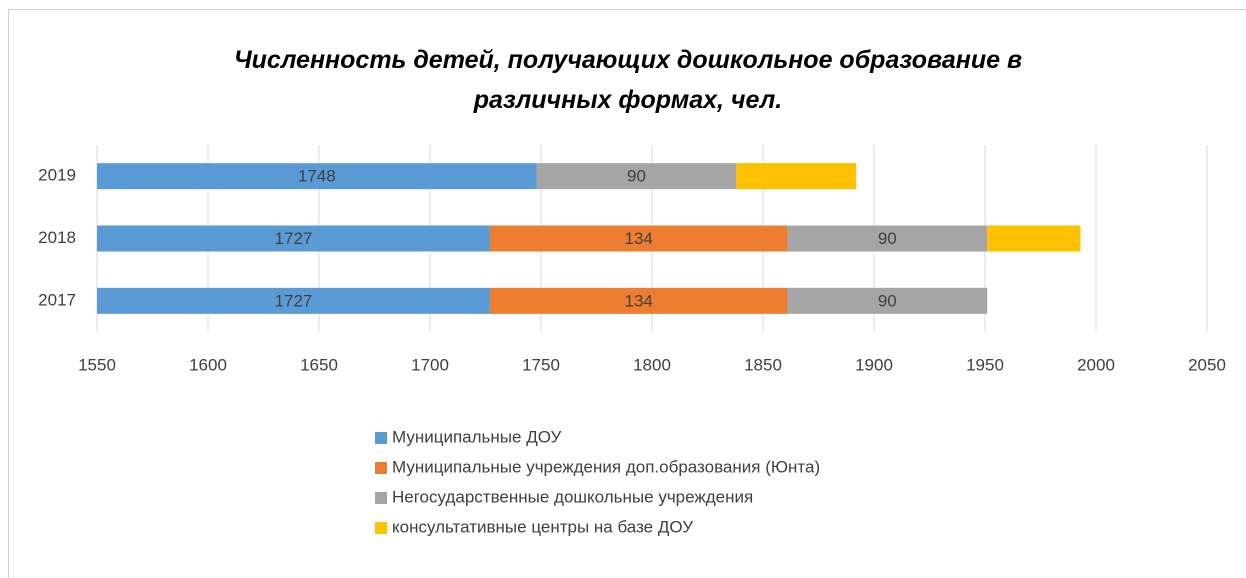 Image resolution: width=1246 pixels, height=578 pixels. Describe the element at coordinates (763, 364) in the screenshot. I see `x-tick-label: 1850` at that location.